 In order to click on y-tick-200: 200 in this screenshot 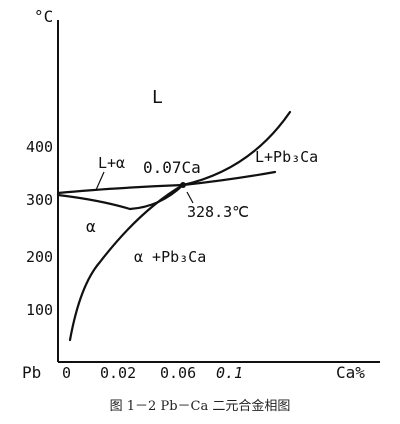, I will do `click(39, 257)`.